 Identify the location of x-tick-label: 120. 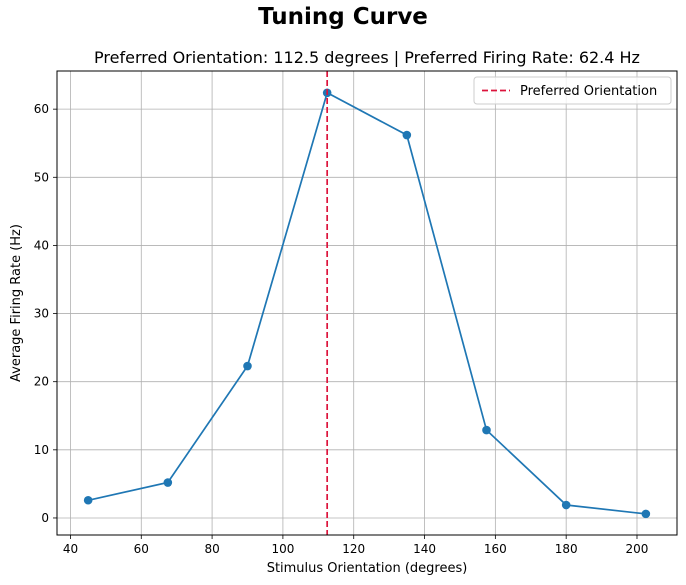
(353, 549).